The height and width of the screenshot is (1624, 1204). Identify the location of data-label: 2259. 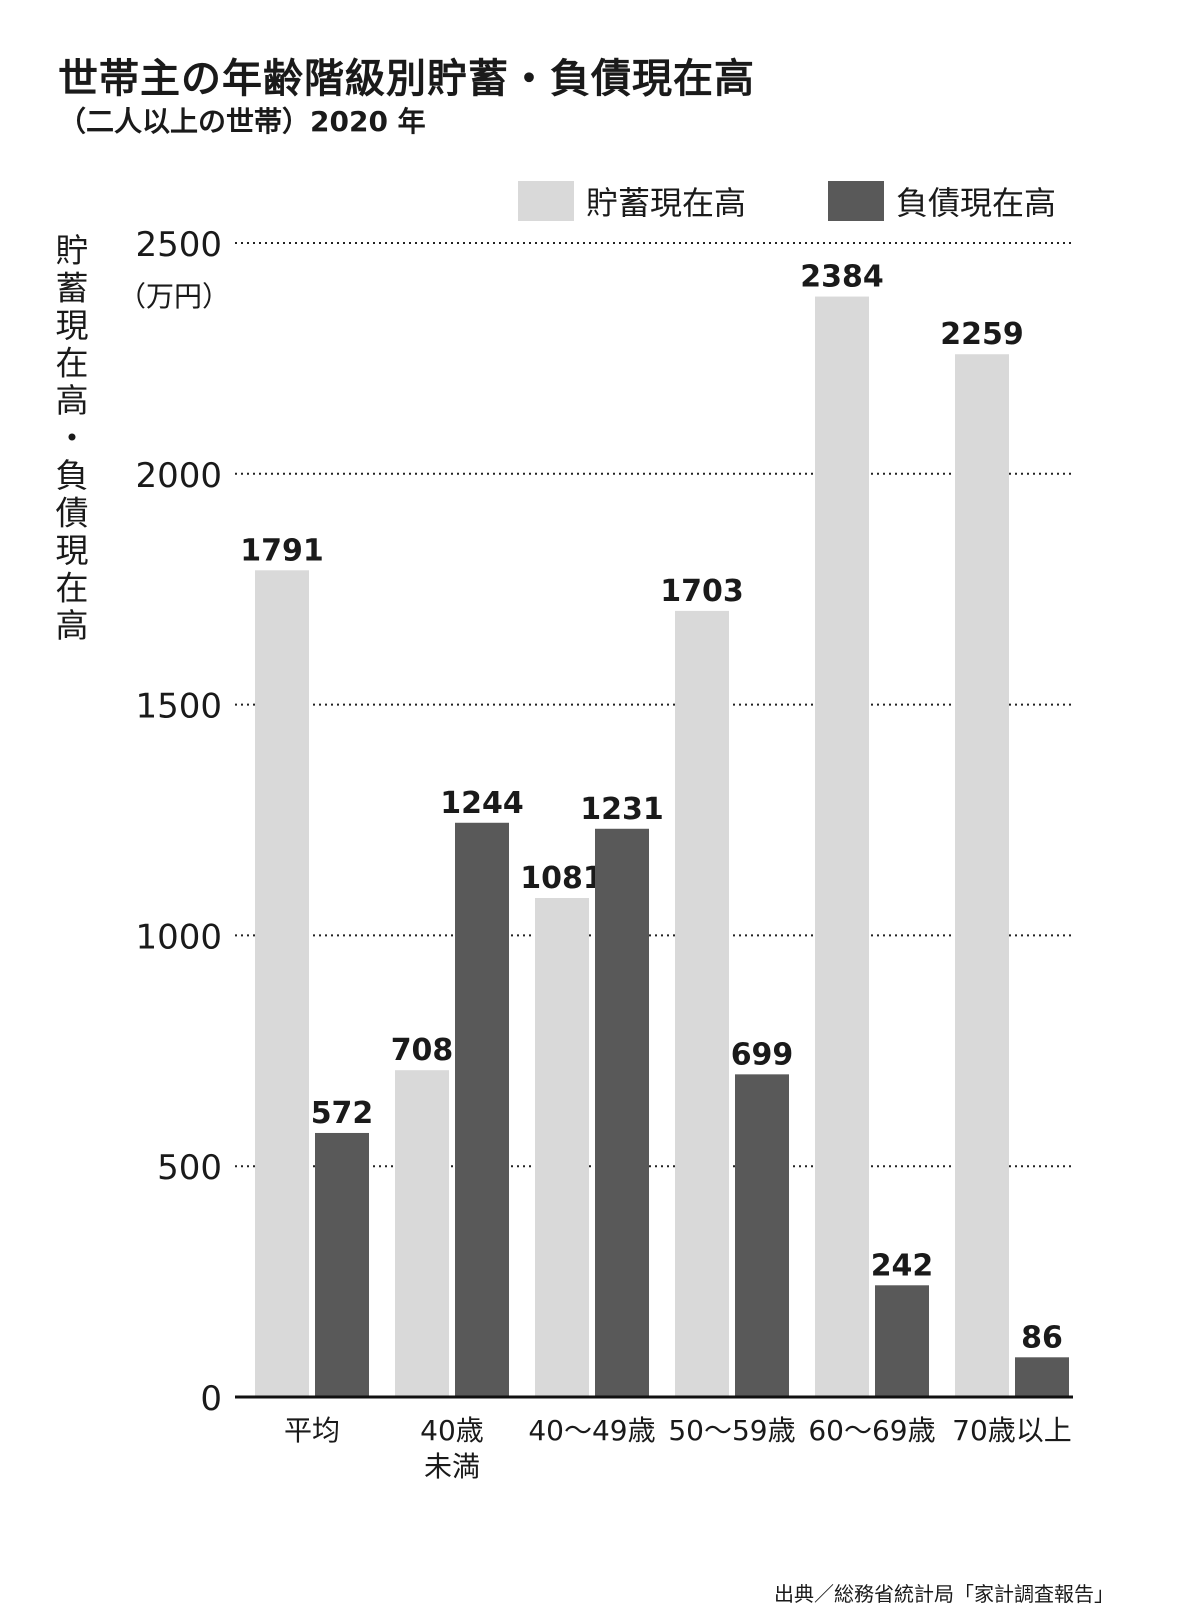
(982, 334).